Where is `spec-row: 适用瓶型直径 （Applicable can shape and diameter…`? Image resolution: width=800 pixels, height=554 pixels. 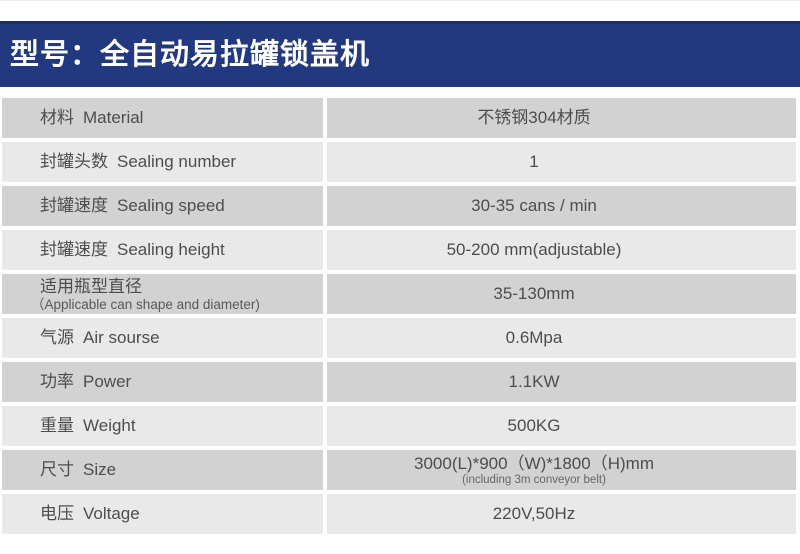 spec-row: 适用瓶型直径 （Applicable can shape and diameter… is located at coordinates (400, 294).